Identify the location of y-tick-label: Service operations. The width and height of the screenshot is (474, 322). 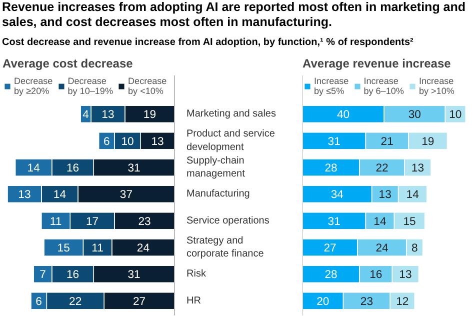
(228, 220).